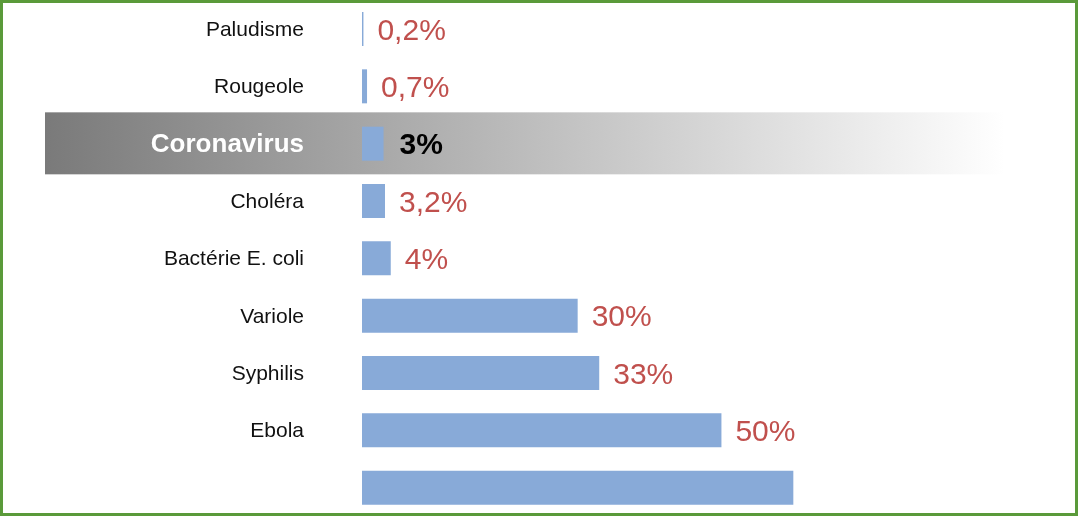 Image resolution: width=1078 pixels, height=516 pixels. I want to click on data-label: 3%, so click(421, 144).